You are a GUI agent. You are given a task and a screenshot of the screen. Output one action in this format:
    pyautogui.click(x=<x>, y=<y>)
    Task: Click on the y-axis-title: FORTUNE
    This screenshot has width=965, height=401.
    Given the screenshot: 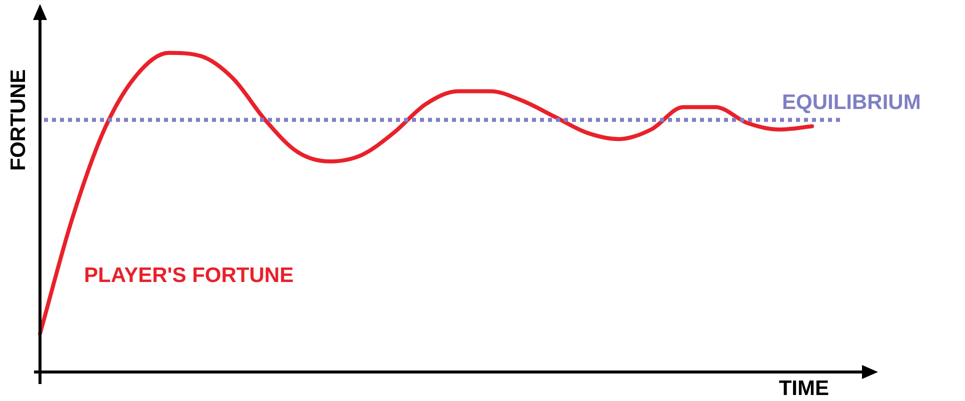 What is the action you would take?
    pyautogui.click(x=18, y=120)
    